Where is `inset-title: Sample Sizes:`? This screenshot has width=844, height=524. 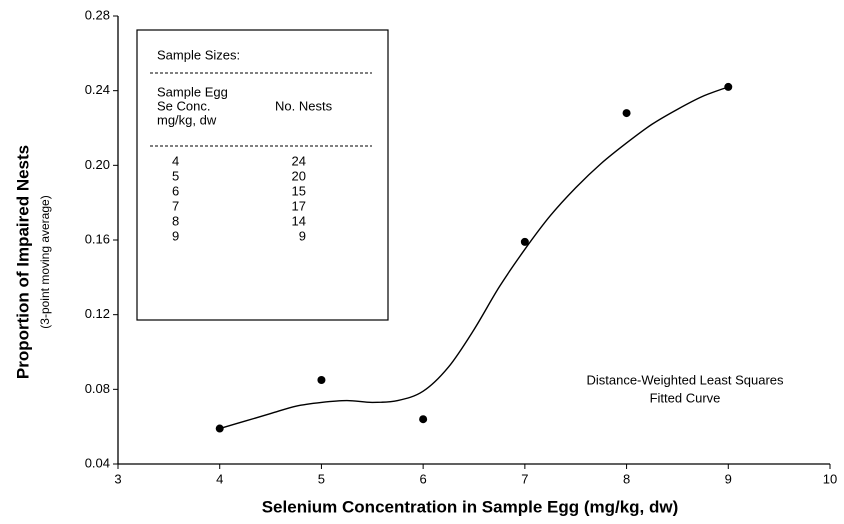 inset-title: Sample Sizes: is located at coordinates (198, 54).